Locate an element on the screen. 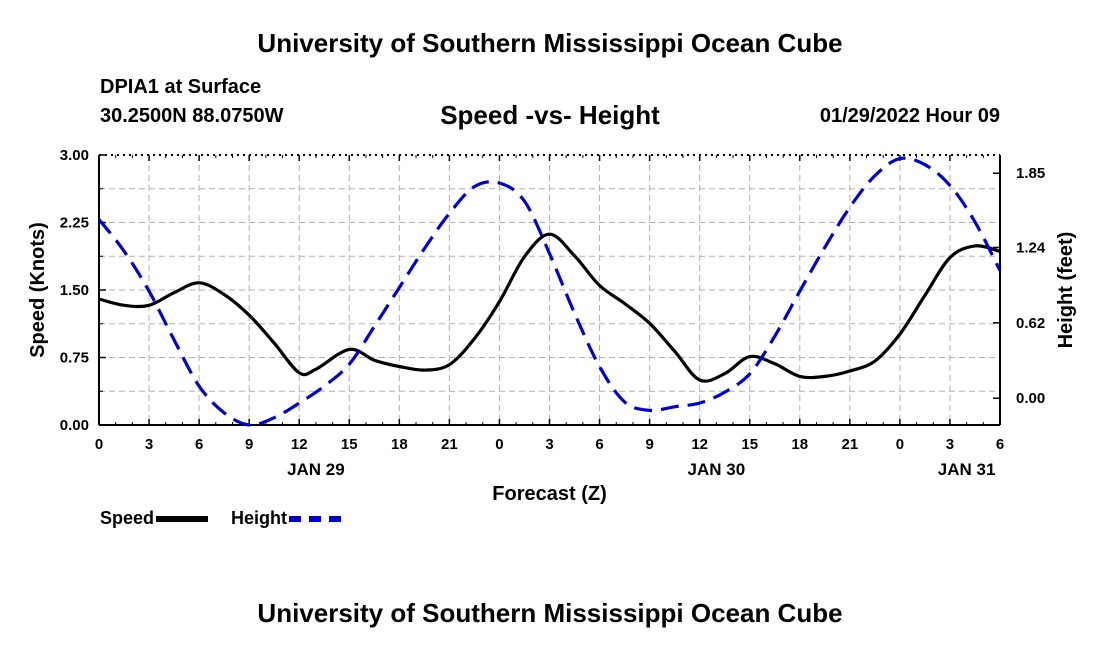  y2-tick-label: 0.00 is located at coordinates (1030, 398).